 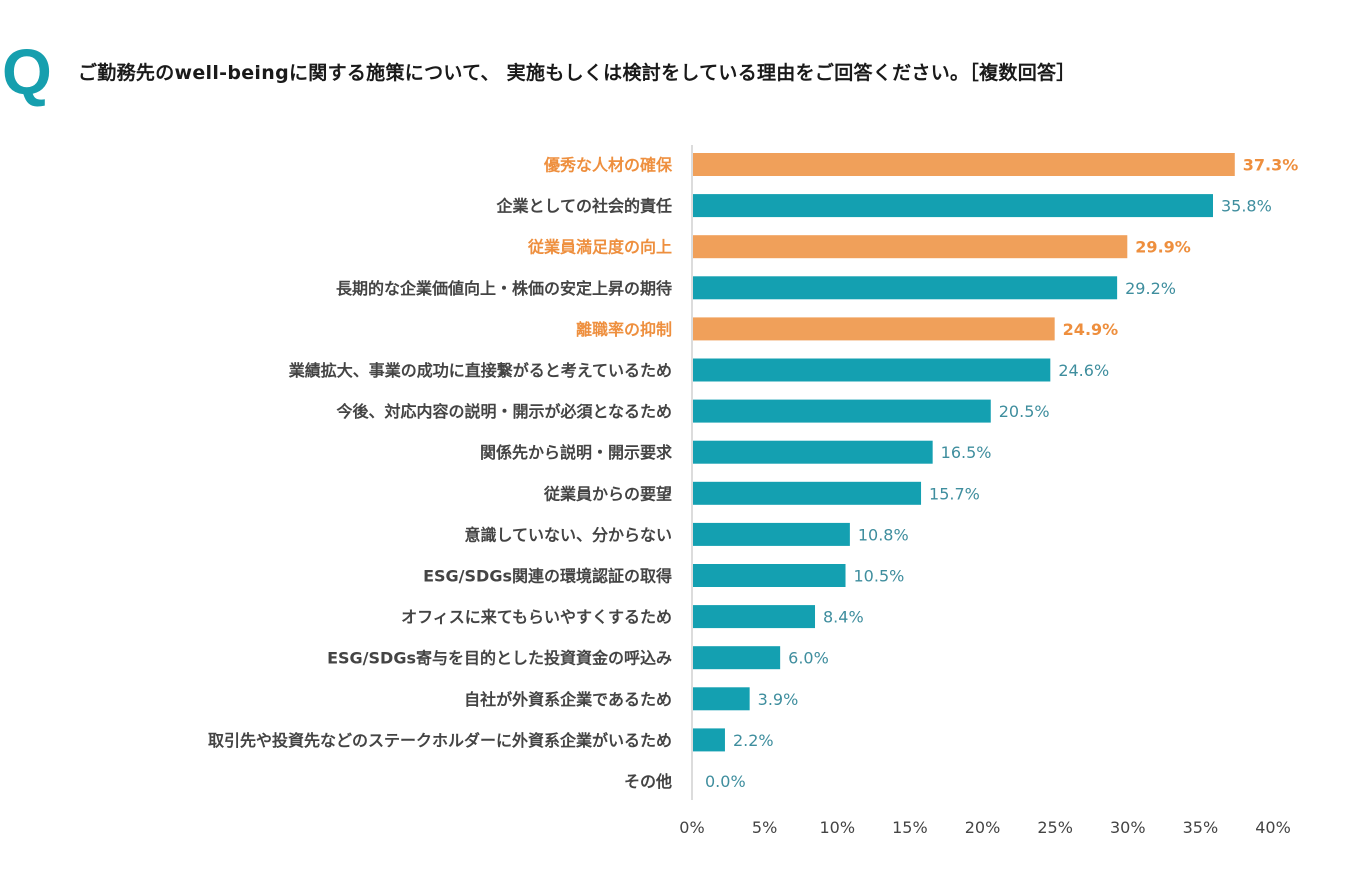 I want to click on category-label: ESG/SDGs寄与を目的とした投資資金の呼込み, so click(x=499, y=658).